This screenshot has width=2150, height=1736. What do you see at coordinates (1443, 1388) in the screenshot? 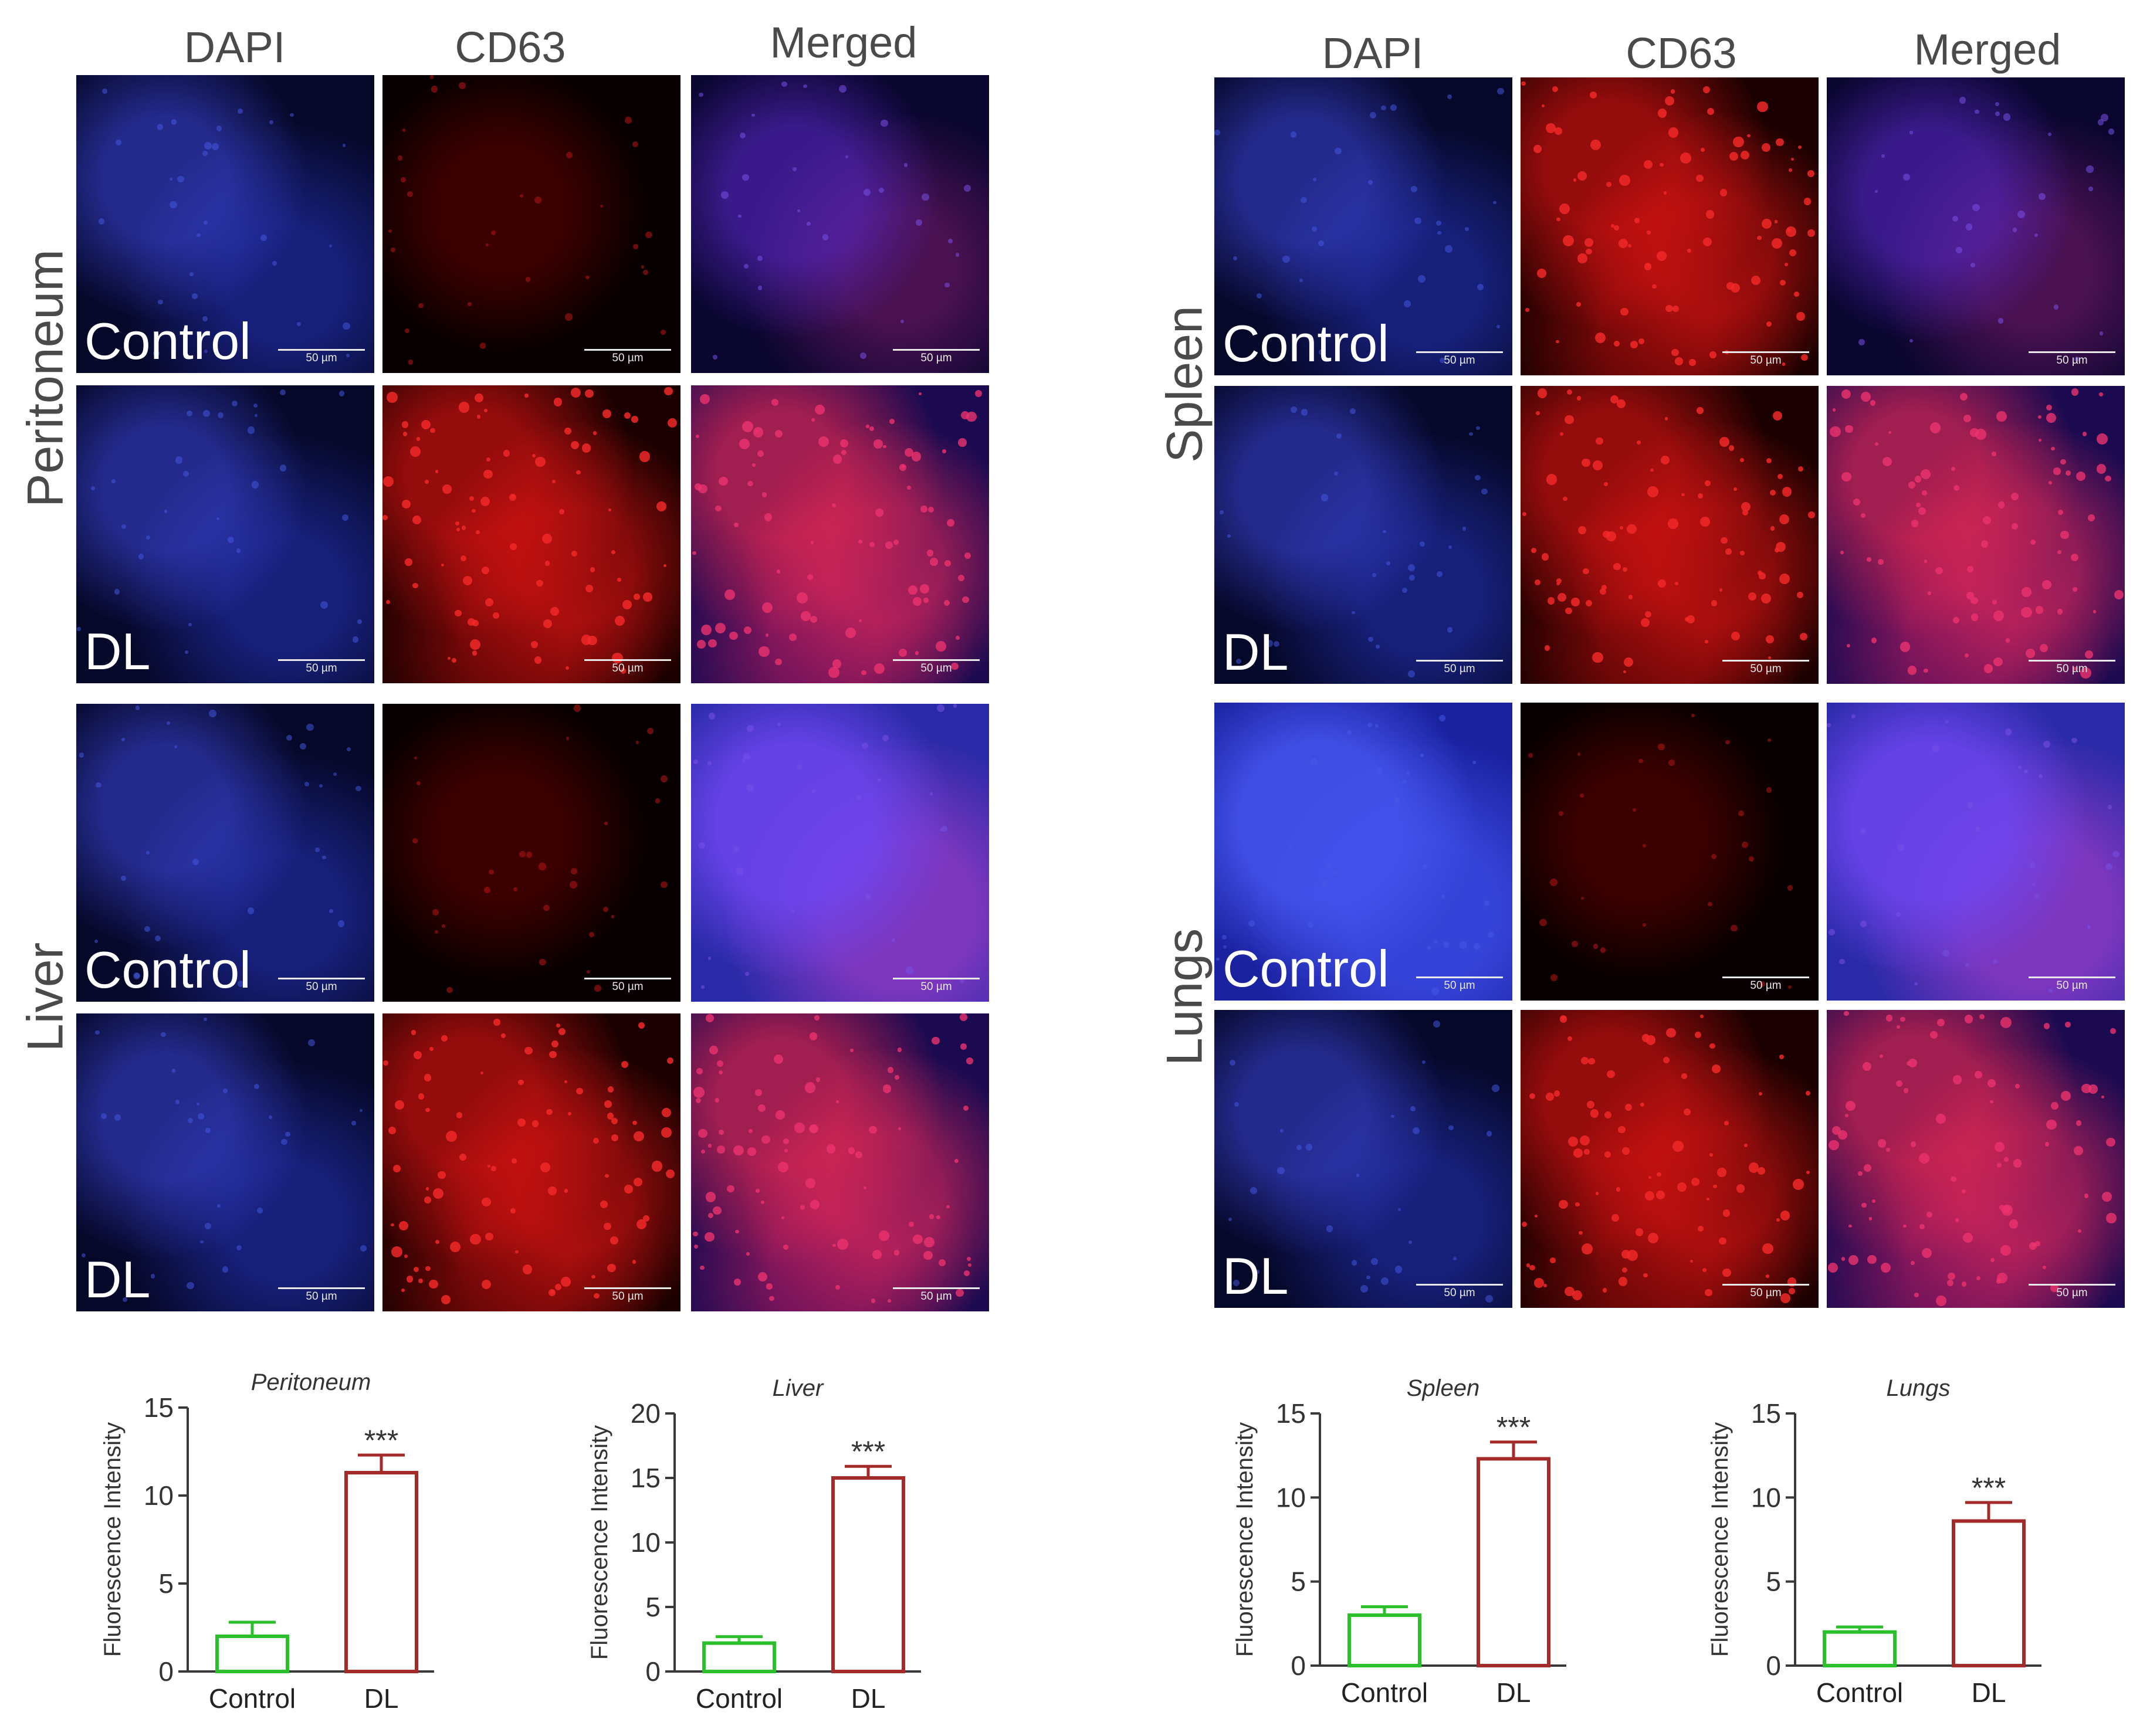
I see `chart-title: Spleen` at bounding box center [1443, 1388].